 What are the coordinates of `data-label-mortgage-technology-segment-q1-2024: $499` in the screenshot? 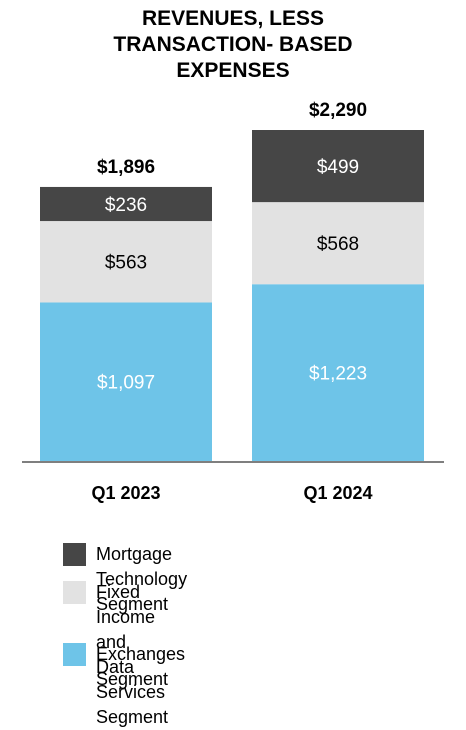 It's located at (338, 167).